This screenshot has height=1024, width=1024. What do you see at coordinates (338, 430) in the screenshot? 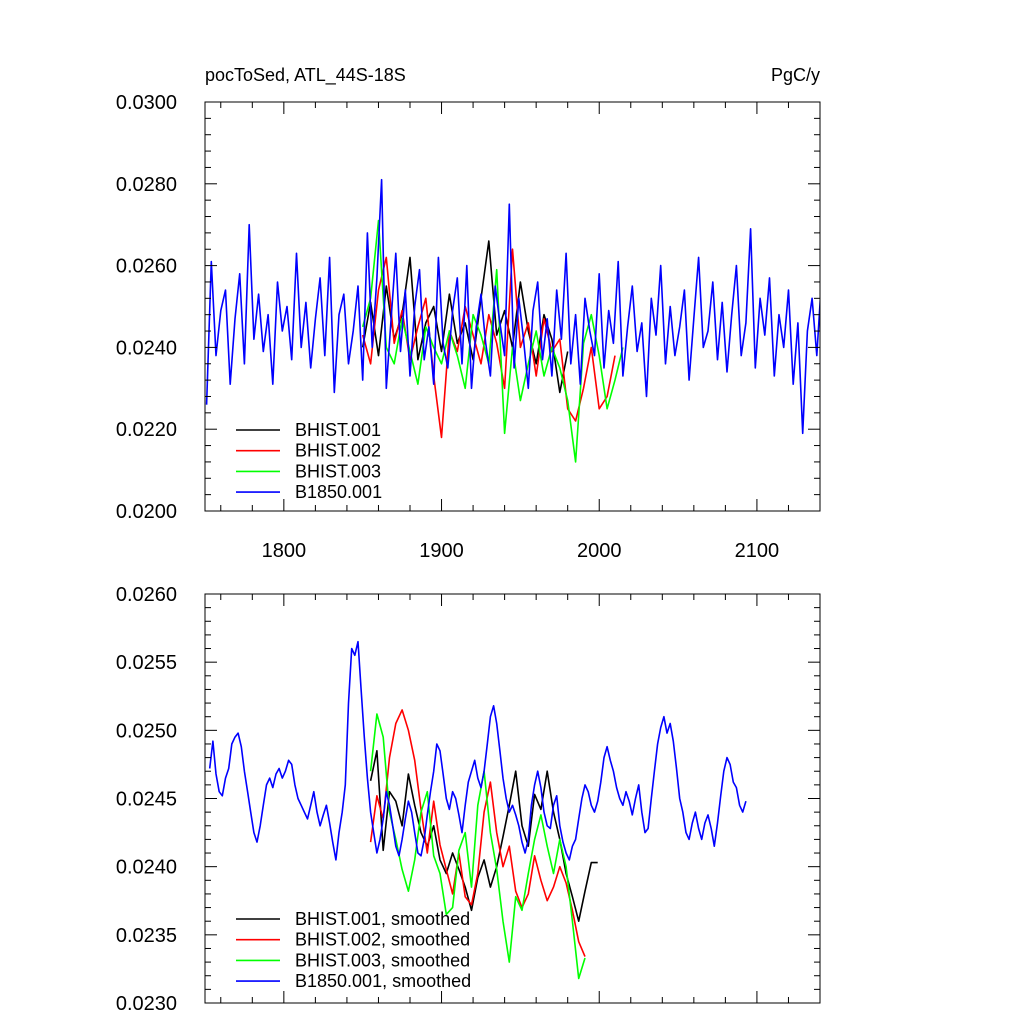
I see `legend-label: BHIST.001` at bounding box center [338, 430].